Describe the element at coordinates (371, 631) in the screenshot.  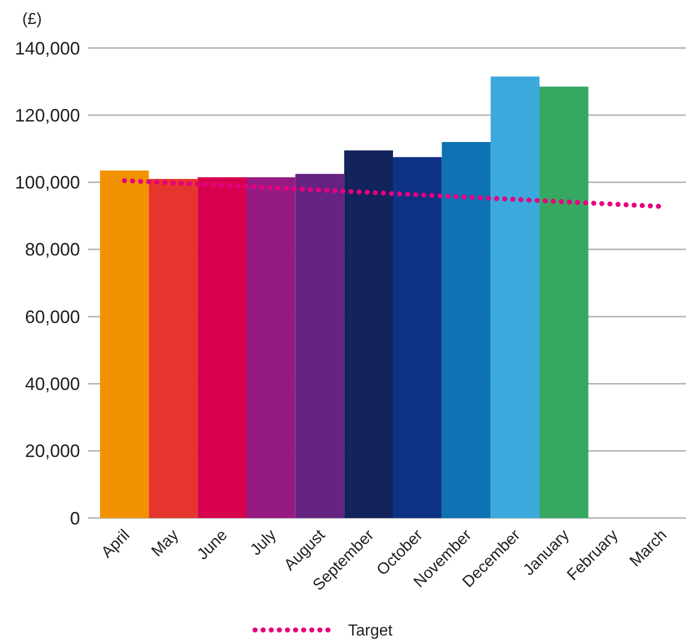
I see `legend-label: Target` at that location.